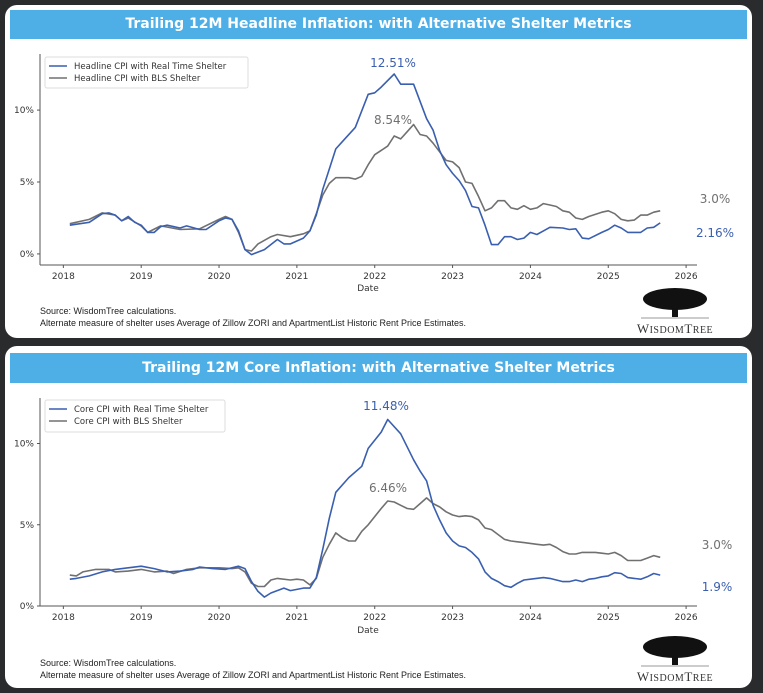 The image size is (763, 693). Describe the element at coordinates (386, 406) in the screenshot. I see `value-annotation: 11.48%` at that location.